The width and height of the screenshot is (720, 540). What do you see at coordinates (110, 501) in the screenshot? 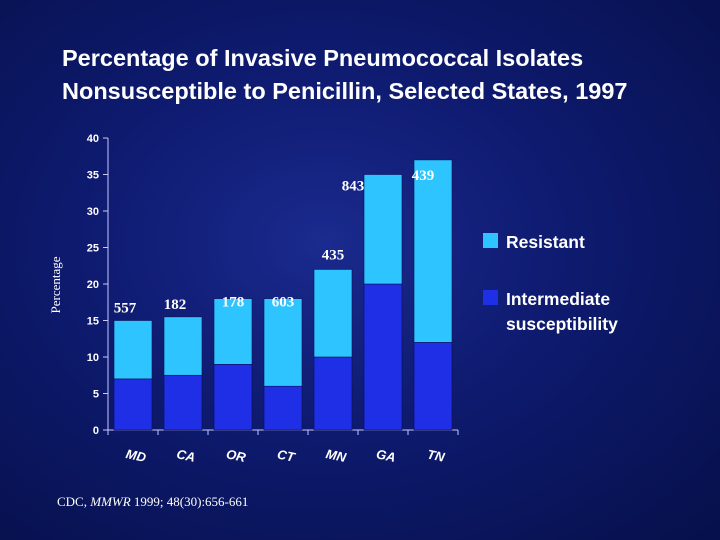
I see `source-journal: MMWR` at bounding box center [110, 501].